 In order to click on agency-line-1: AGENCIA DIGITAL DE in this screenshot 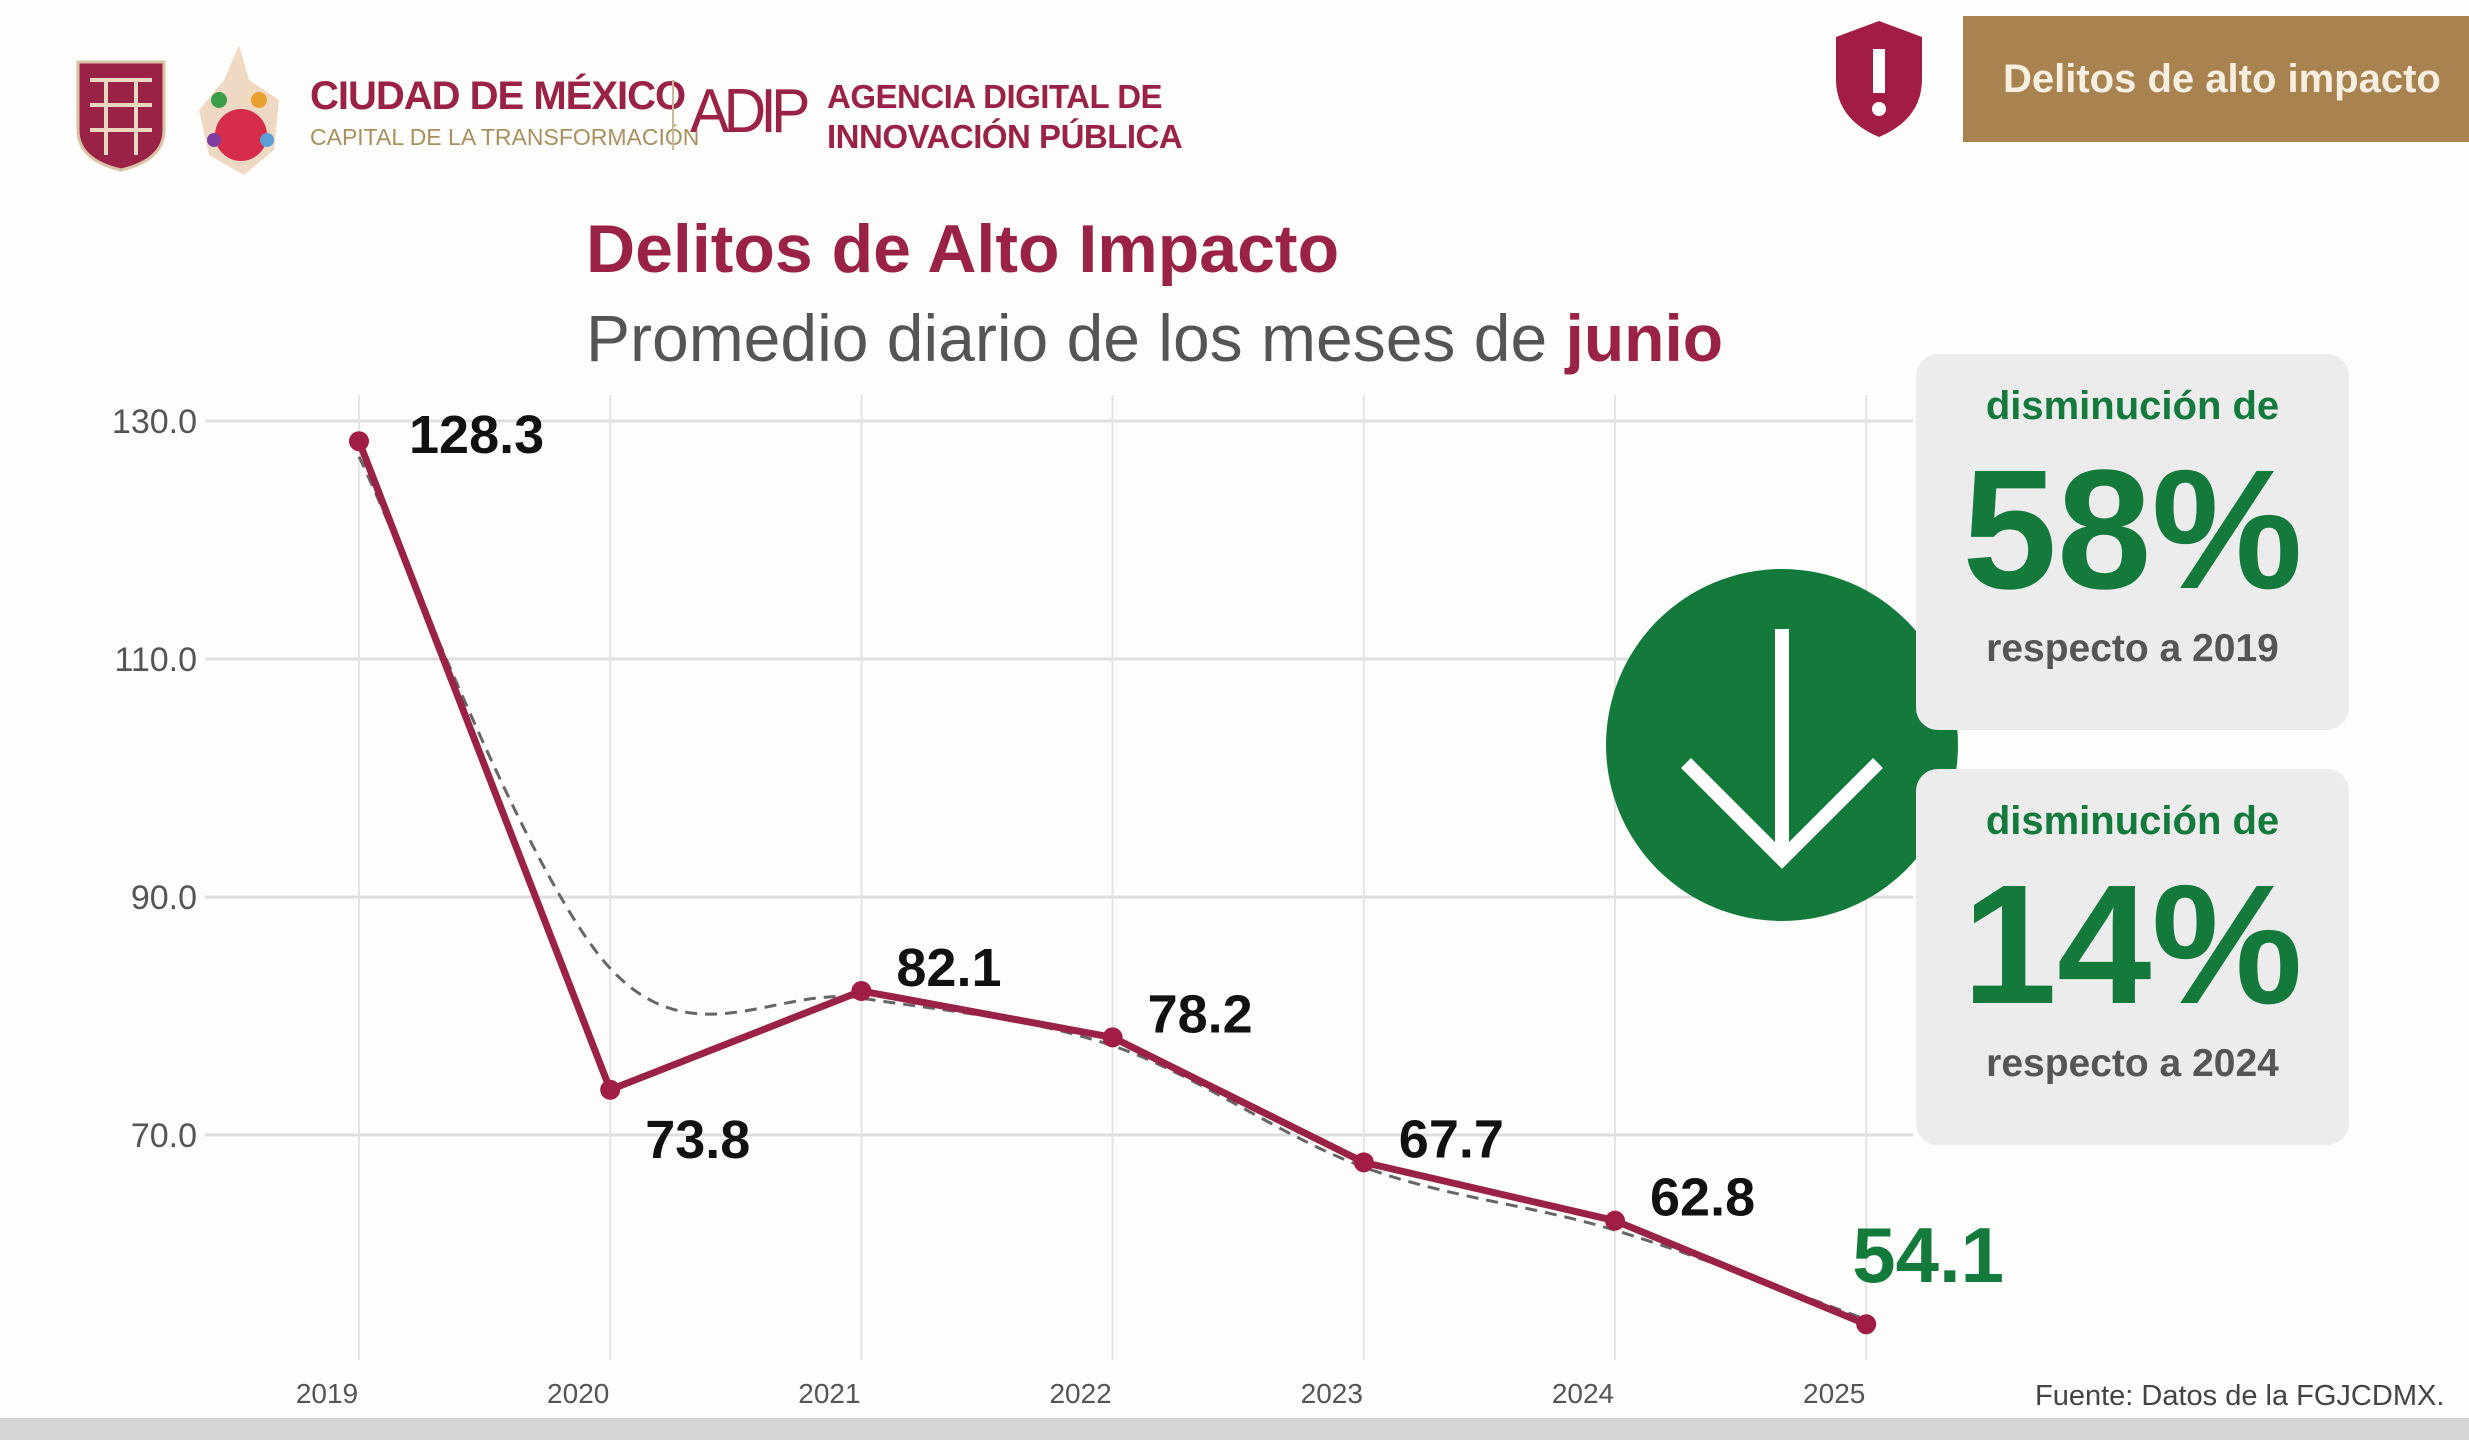, I will do `click(995, 96)`.